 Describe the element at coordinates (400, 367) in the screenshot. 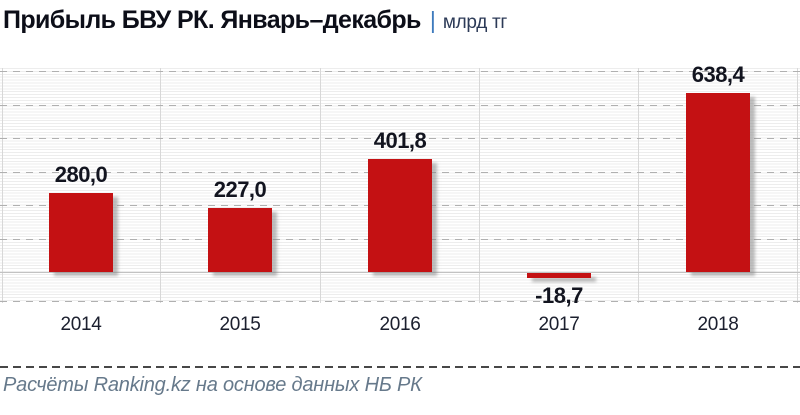

I see `footer-divider` at that location.